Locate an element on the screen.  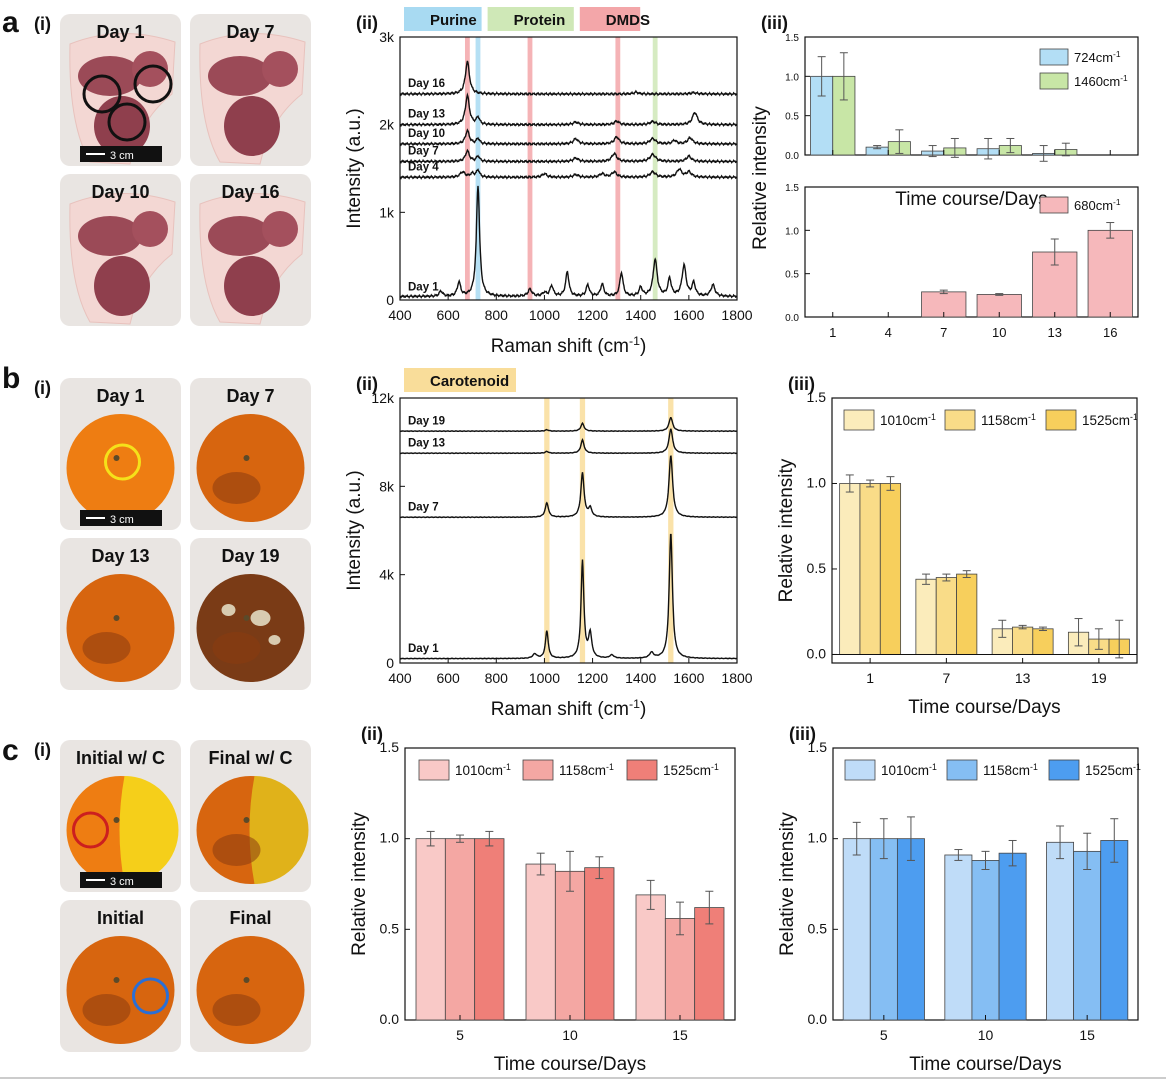
row-label-a: a is located at coordinates (10, 22).